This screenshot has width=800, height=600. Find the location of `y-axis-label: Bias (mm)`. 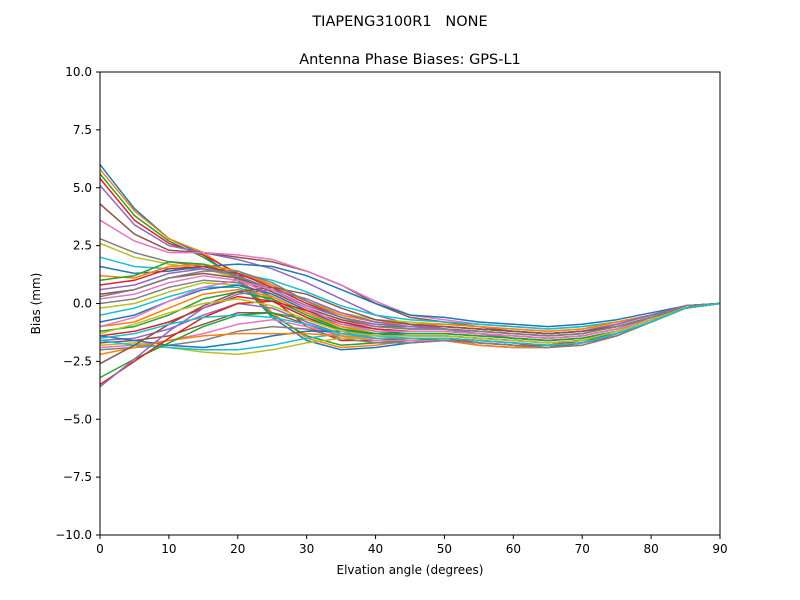

y-axis-label: Bias (mm) is located at coordinates (36, 304).